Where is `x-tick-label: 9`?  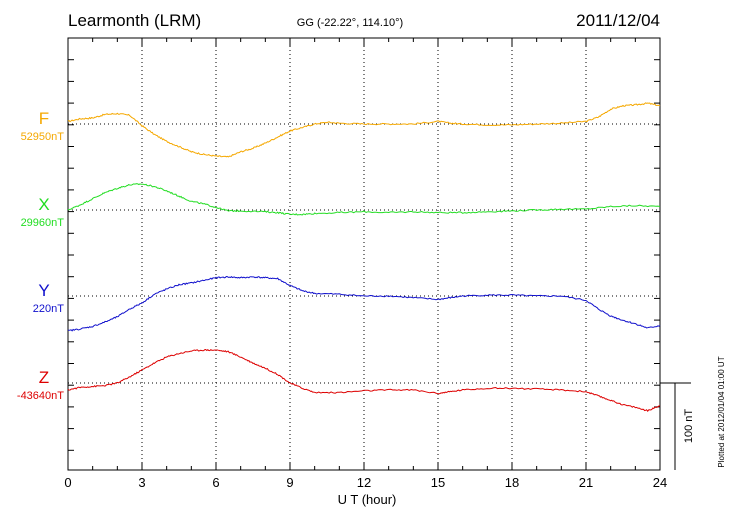
x-tick-label: 9 is located at coordinates (289, 482).